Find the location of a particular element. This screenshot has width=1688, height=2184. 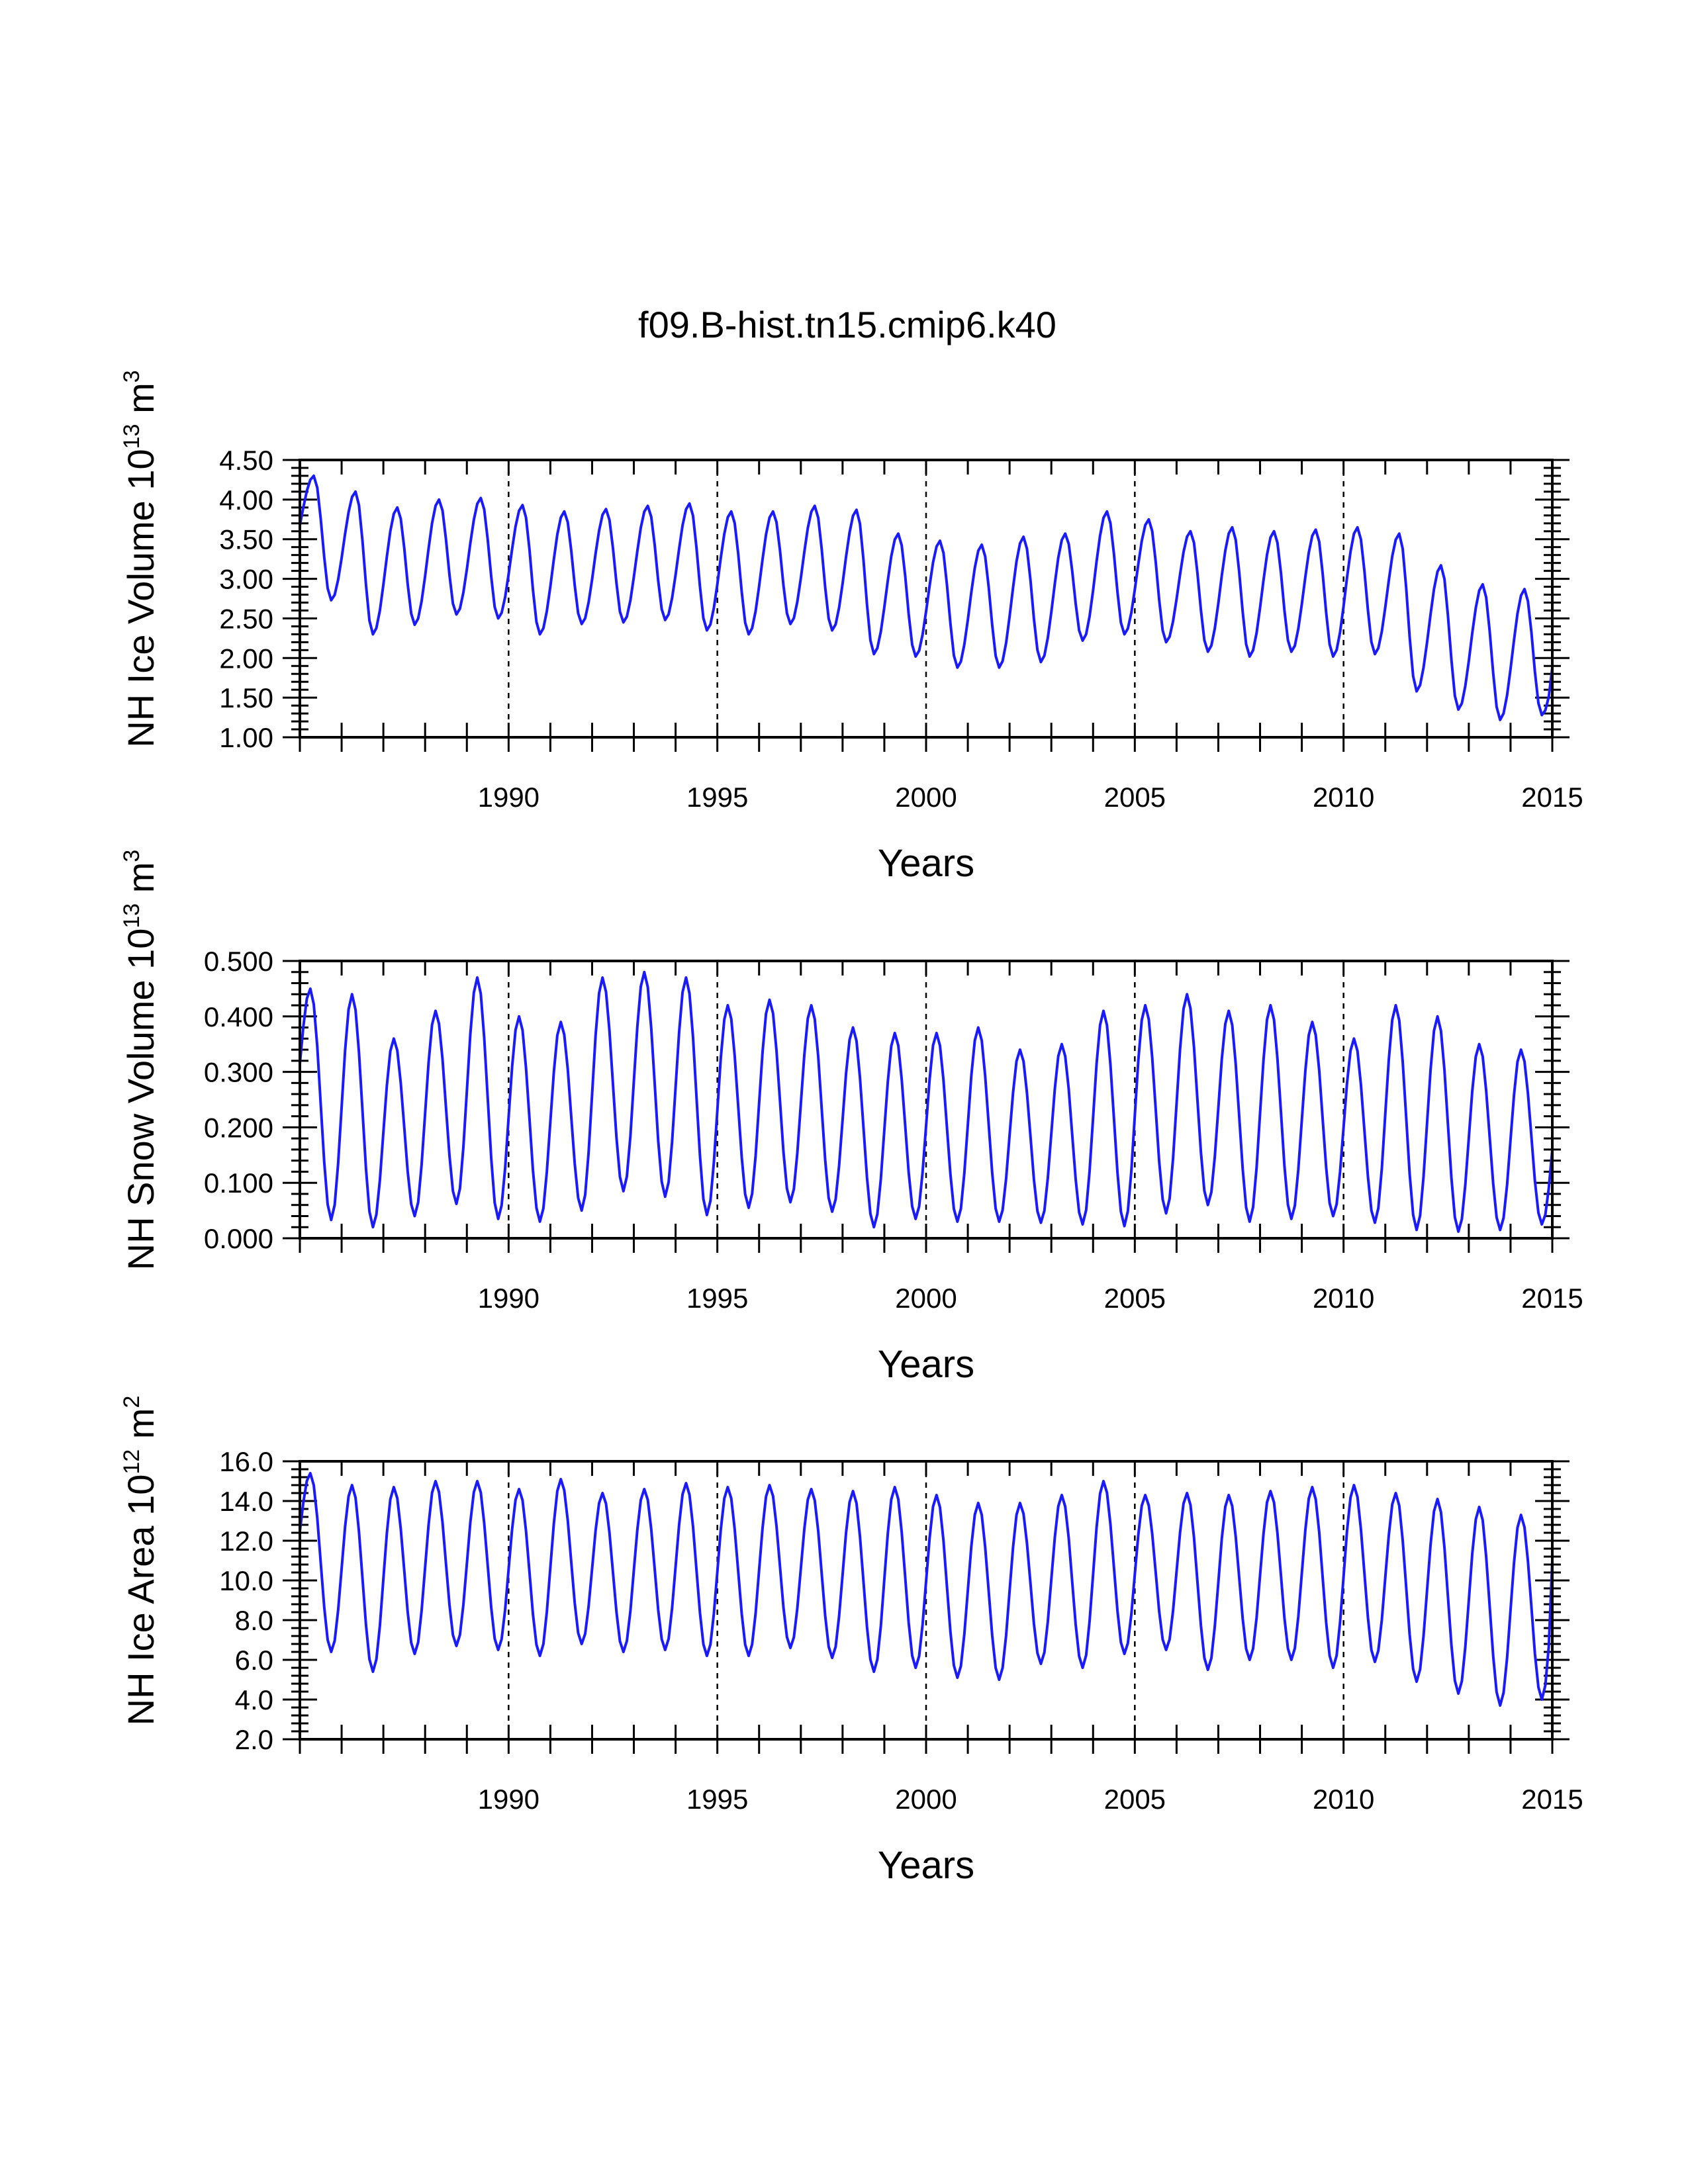

y-tick-label: 4.0 is located at coordinates (254, 1699).